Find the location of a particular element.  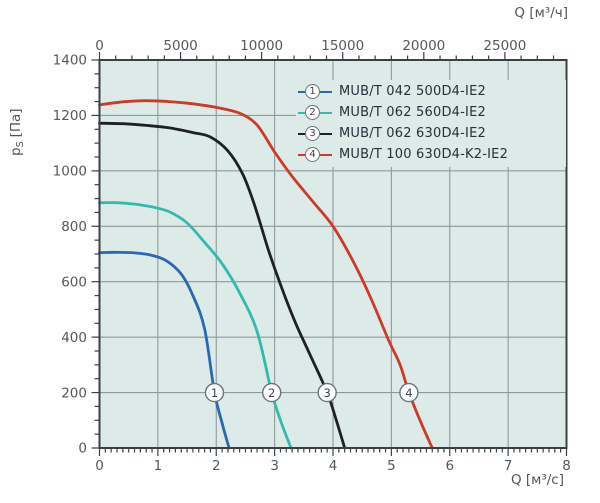

x-bottom-tick-label: 4 is located at coordinates (333, 466).